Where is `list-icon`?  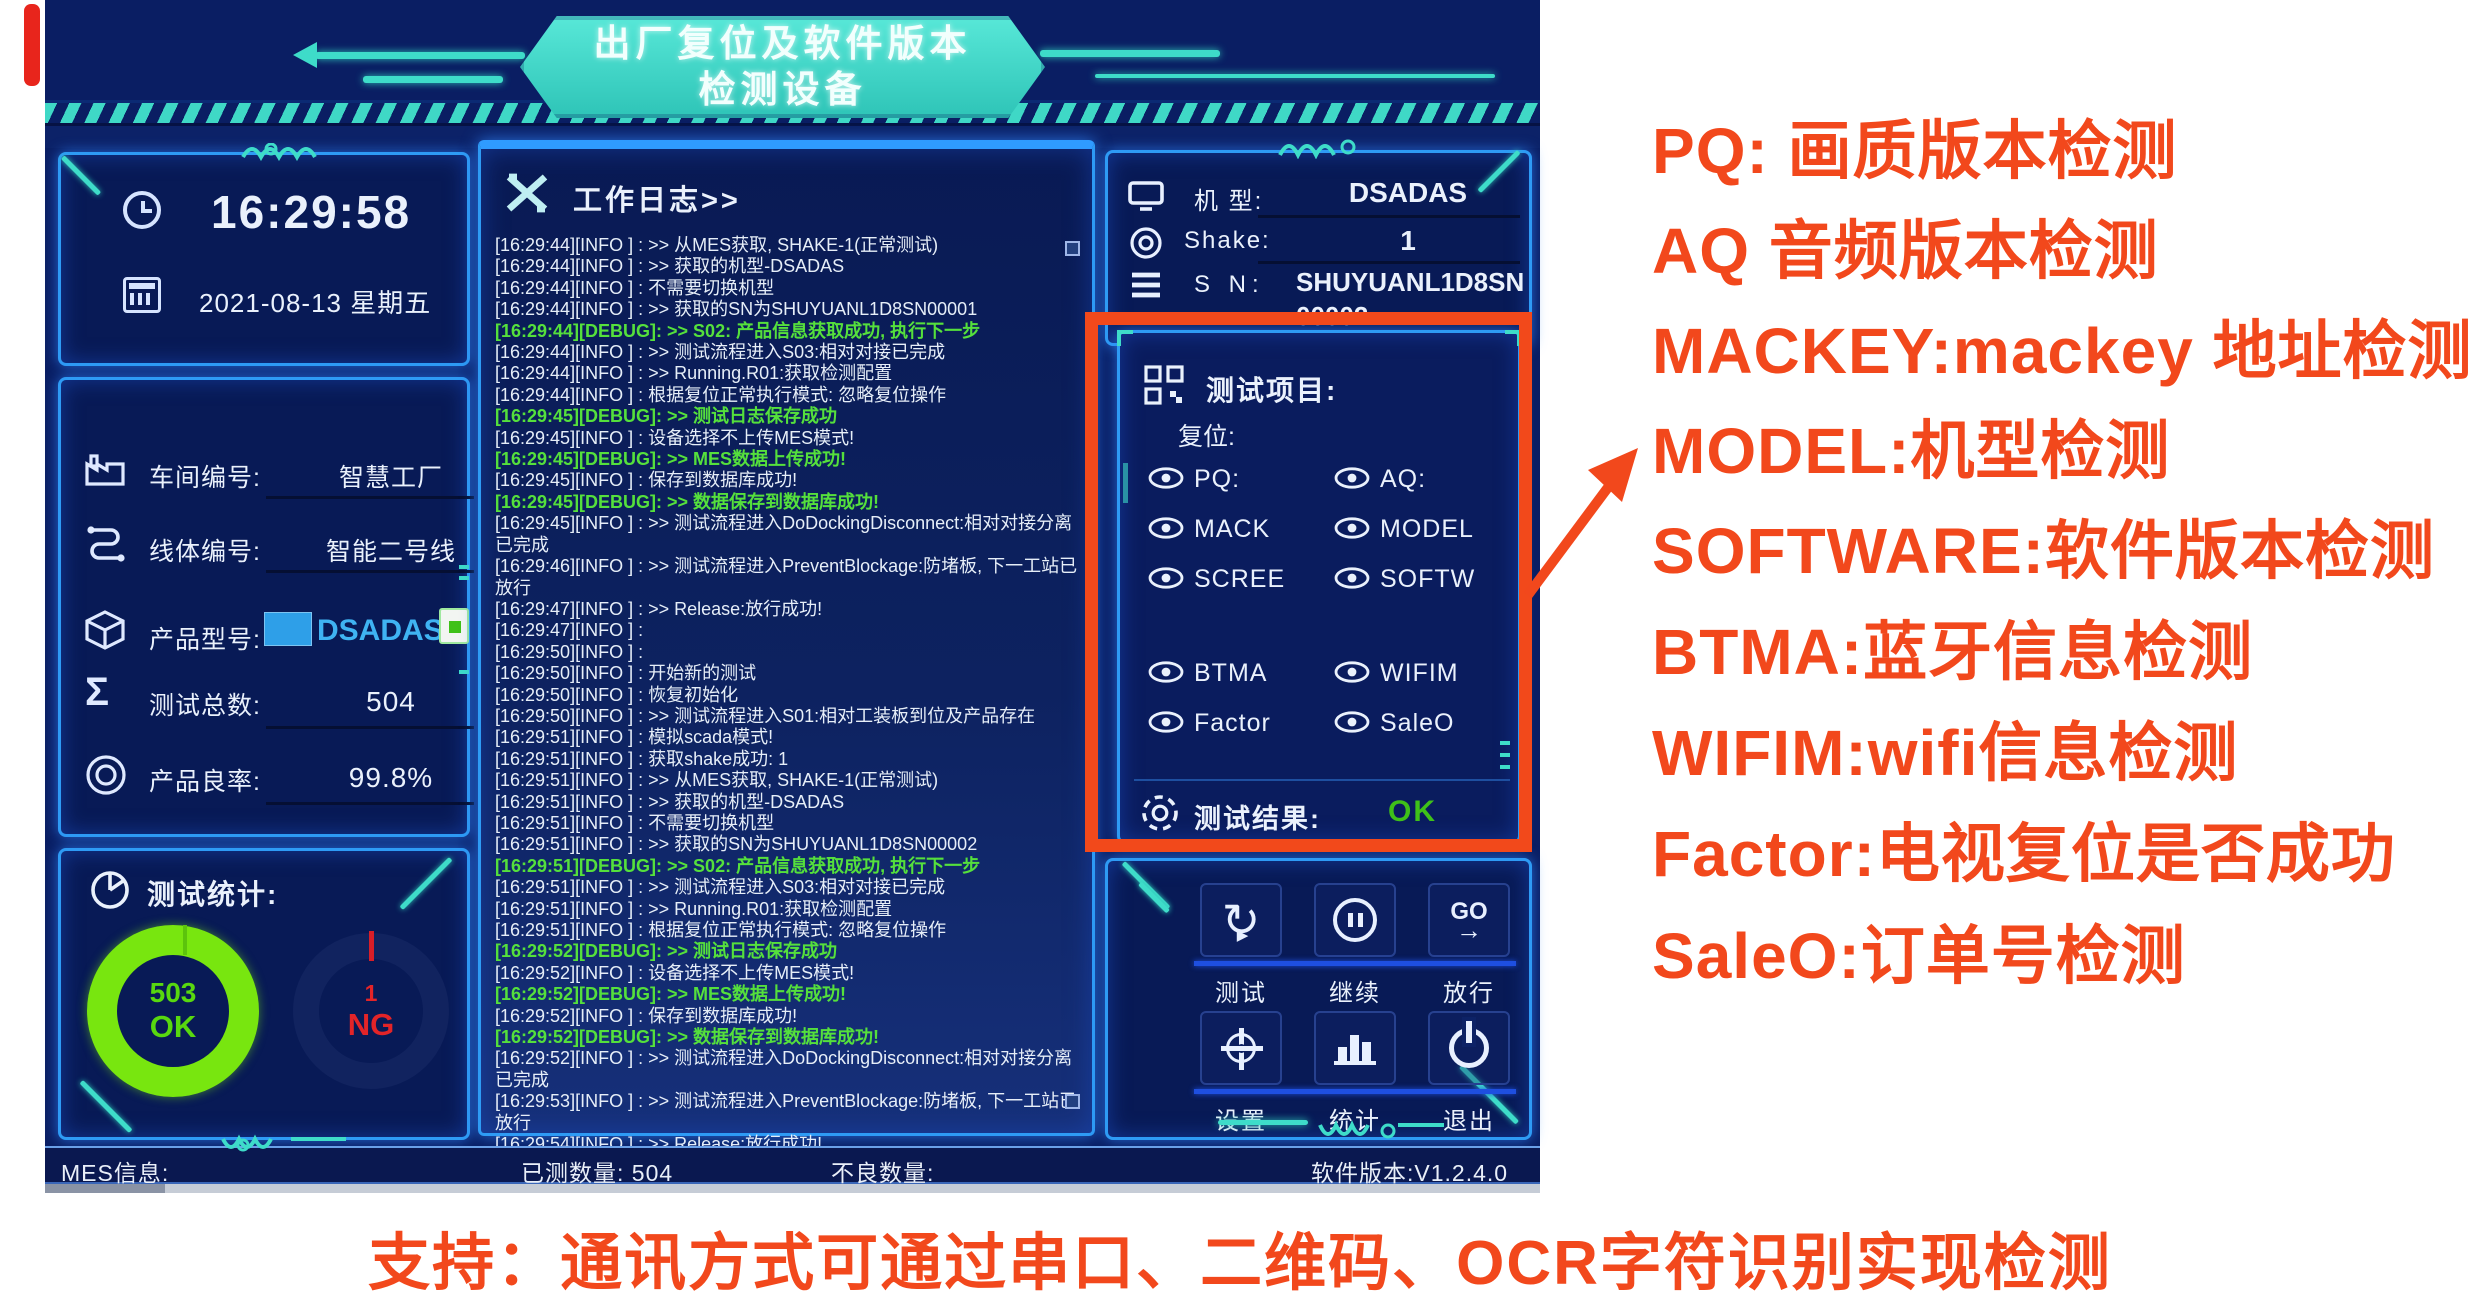 list-icon is located at coordinates (1146, 287).